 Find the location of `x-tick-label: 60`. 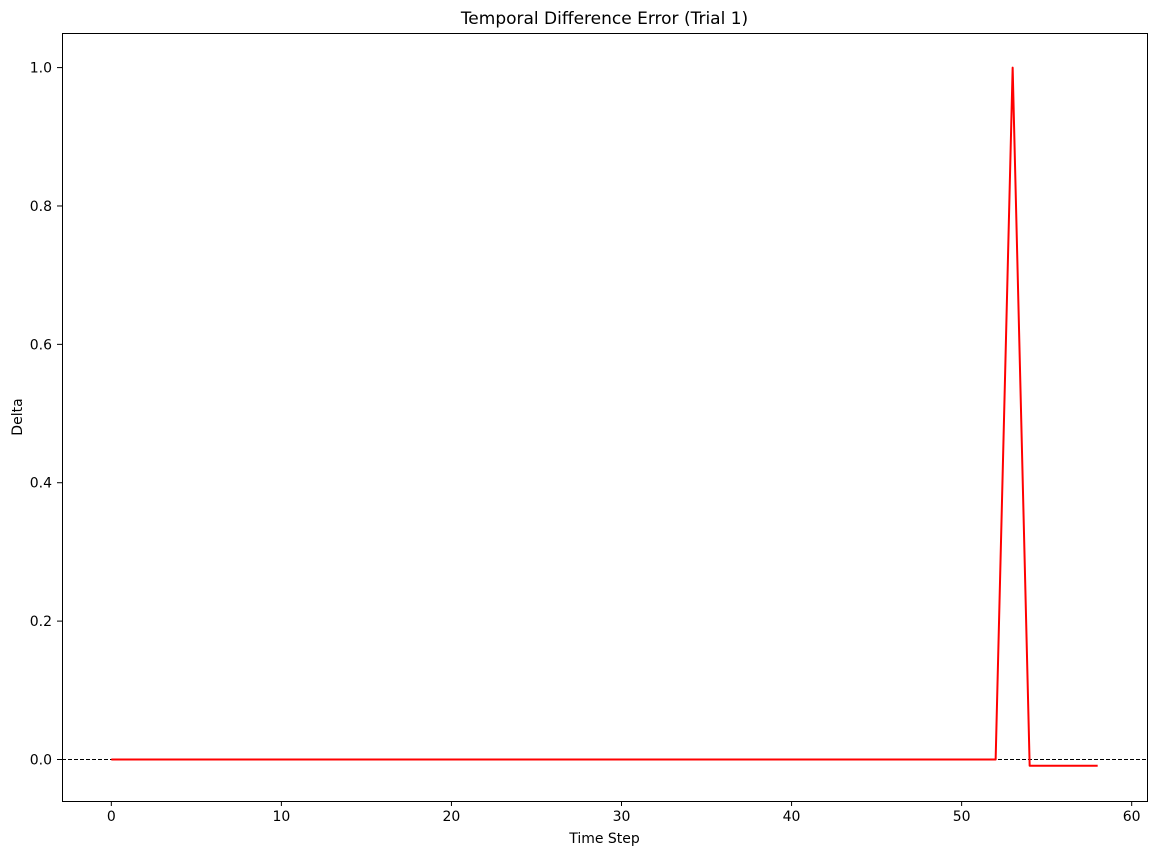

x-tick-label: 60 is located at coordinates (1132, 817).